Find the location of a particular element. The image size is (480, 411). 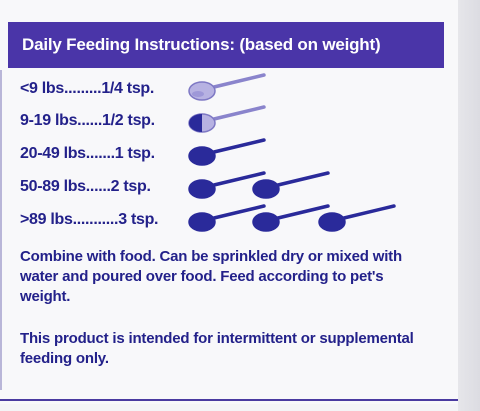

dosage-row-under-9: <9 lbs.........1/4 tsp. is located at coordinates (87, 89).